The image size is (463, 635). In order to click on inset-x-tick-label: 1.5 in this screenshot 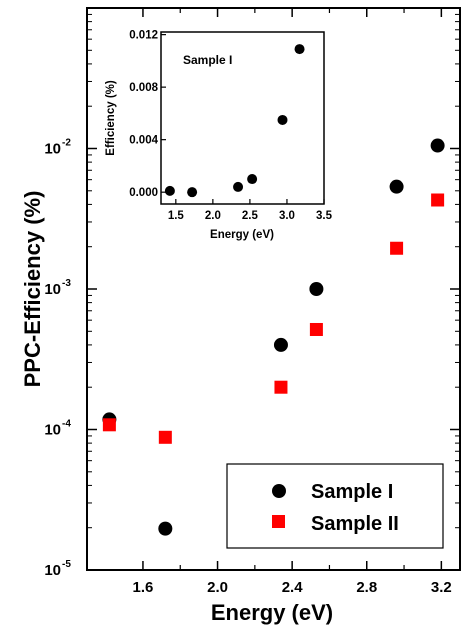, I will do `click(176, 216)`.